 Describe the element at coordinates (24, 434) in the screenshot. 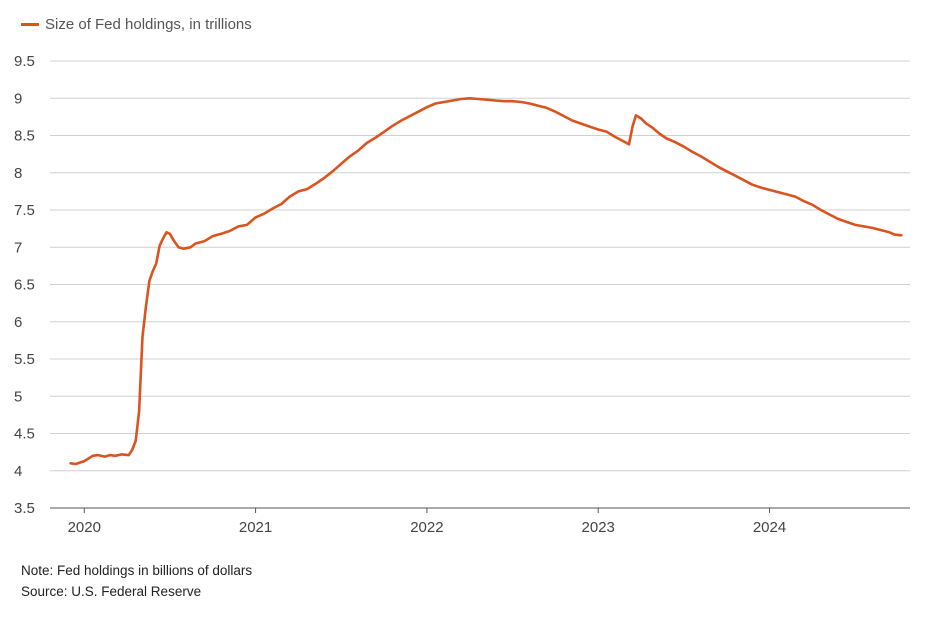

I see `y-tick-label: 4.5` at that location.